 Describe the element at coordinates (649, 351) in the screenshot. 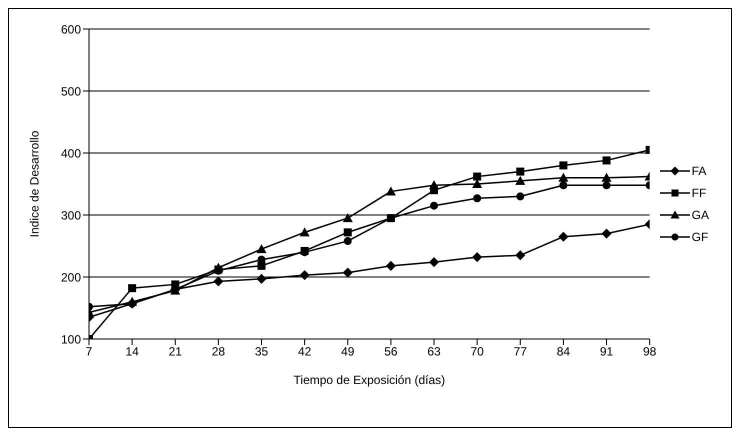

I see `x-tick-label: 98` at that location.